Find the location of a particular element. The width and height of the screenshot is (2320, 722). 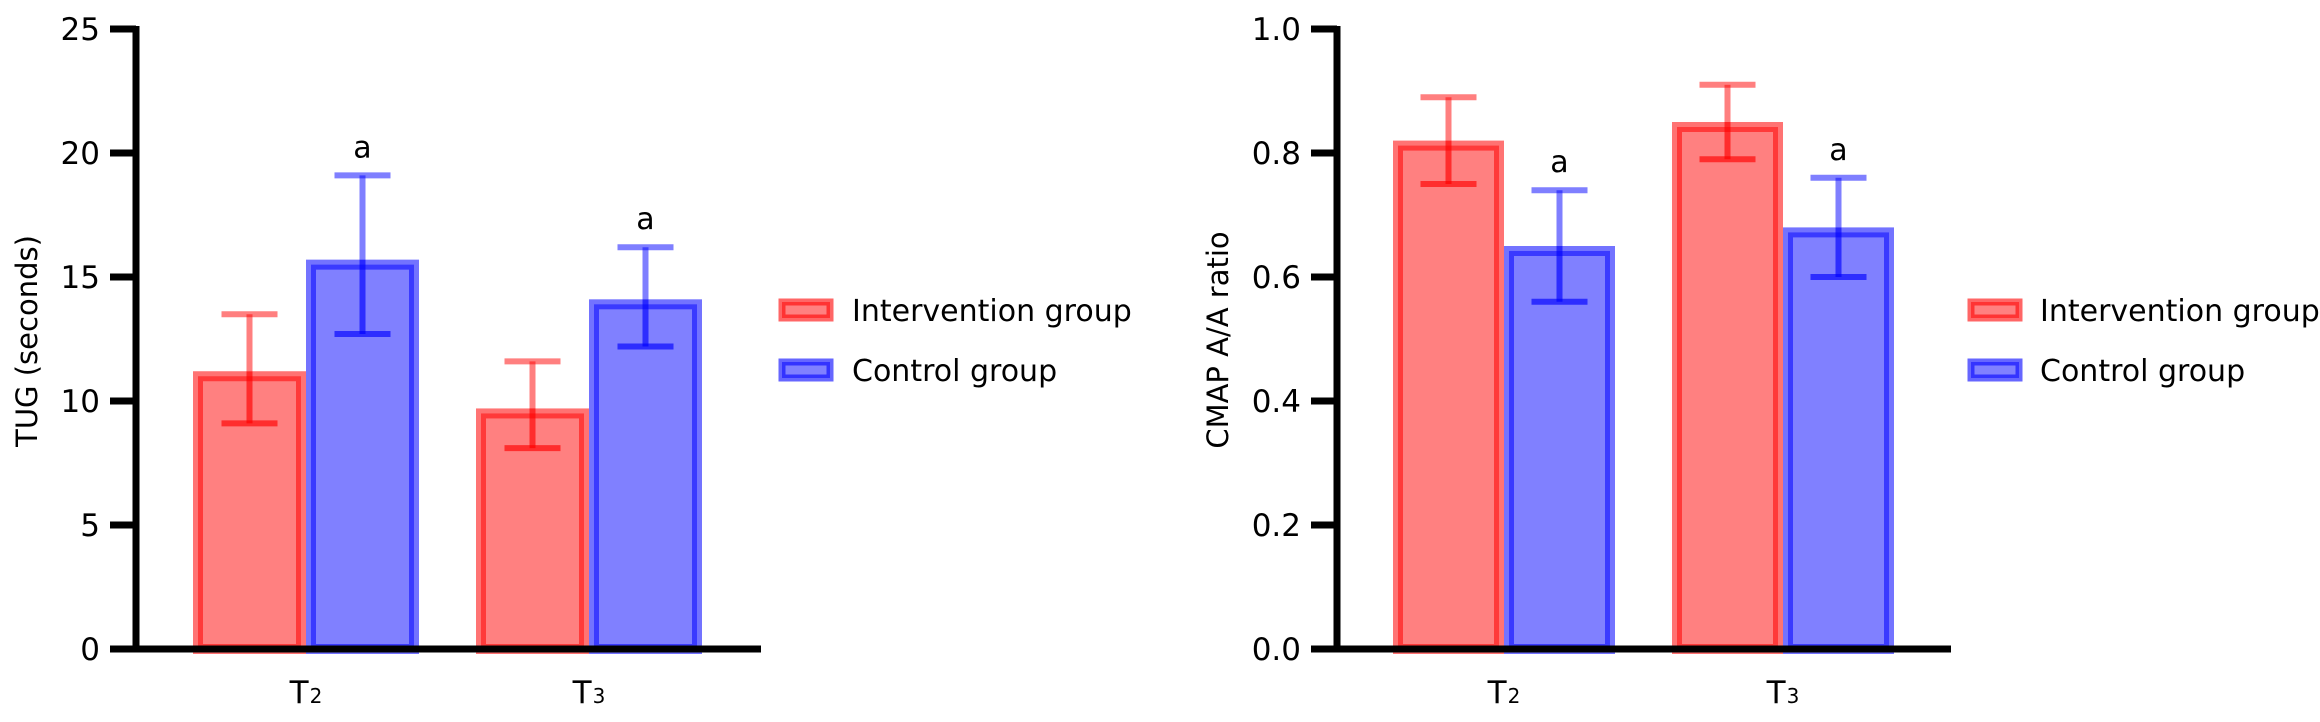

y-tick-label: 0.8 is located at coordinates (1276, 154).